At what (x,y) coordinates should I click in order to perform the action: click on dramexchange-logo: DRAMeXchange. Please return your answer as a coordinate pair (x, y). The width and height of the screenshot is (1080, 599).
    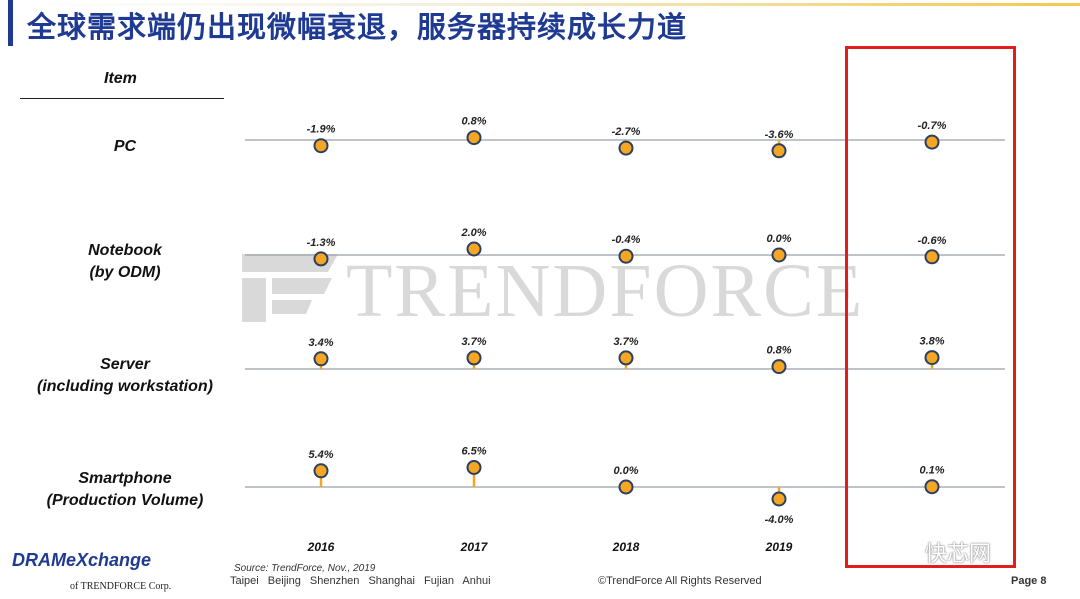
    Looking at the image, I should click on (82, 560).